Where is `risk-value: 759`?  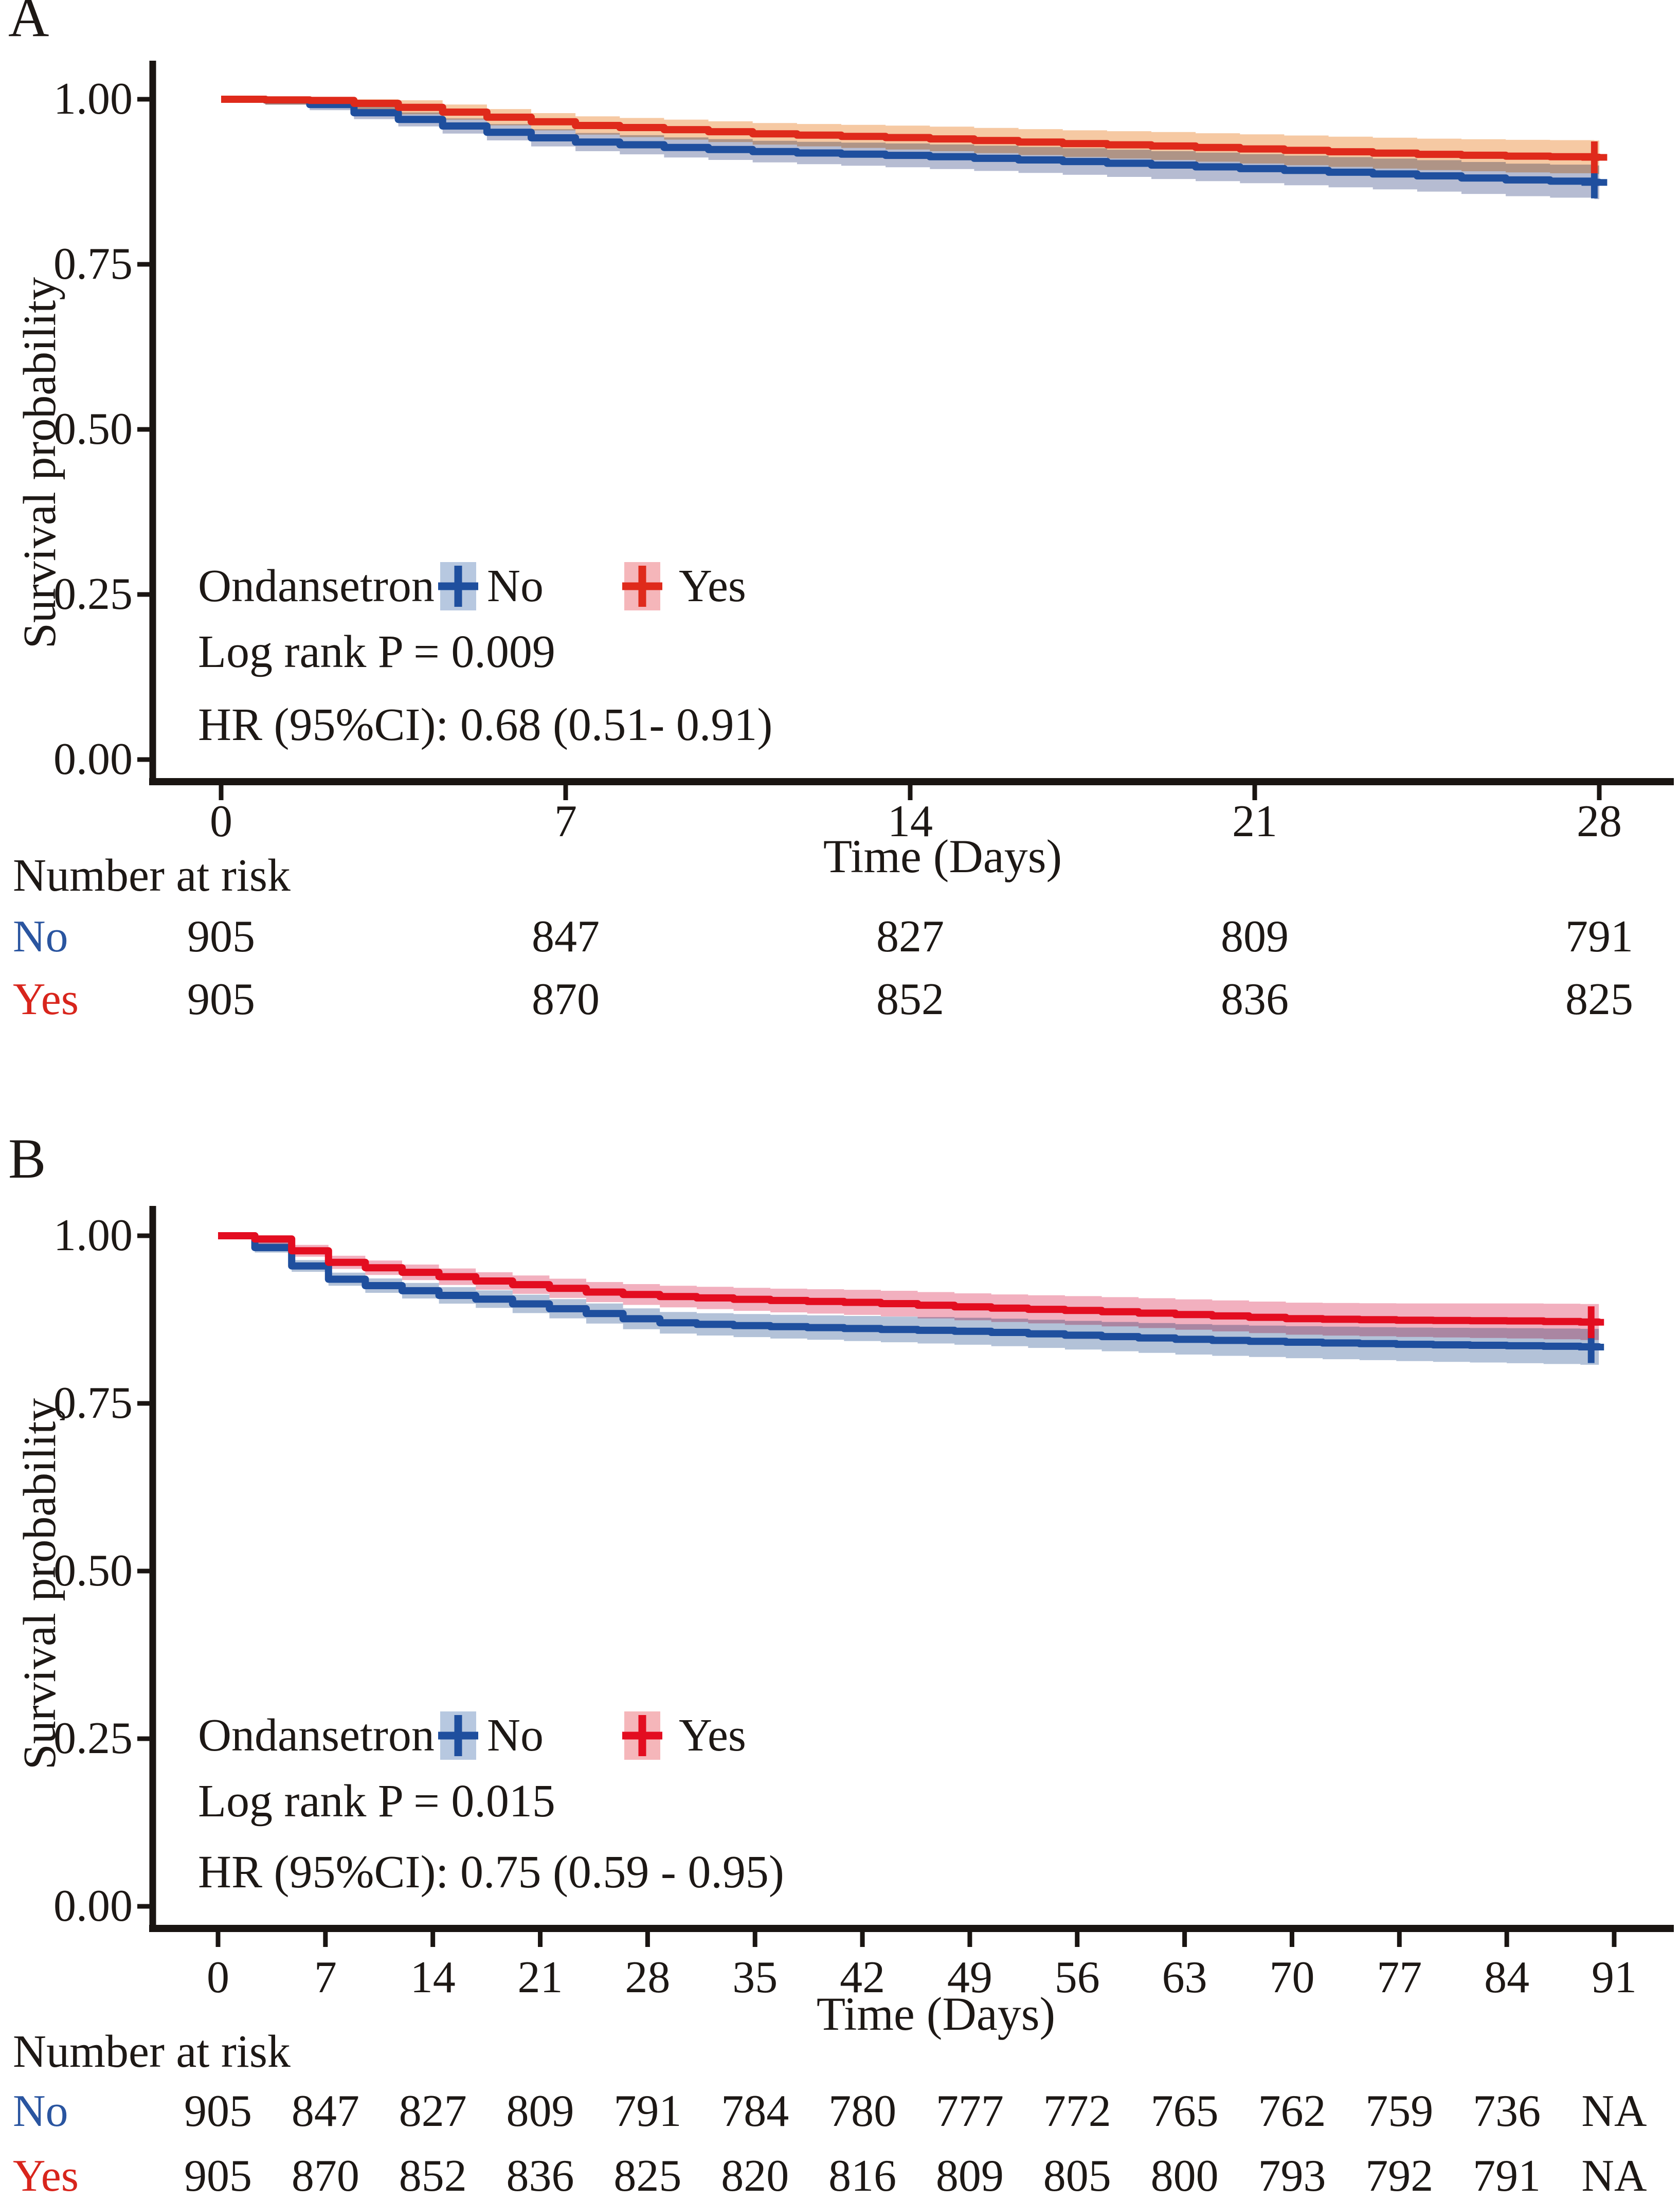 risk-value: 759 is located at coordinates (1400, 2111).